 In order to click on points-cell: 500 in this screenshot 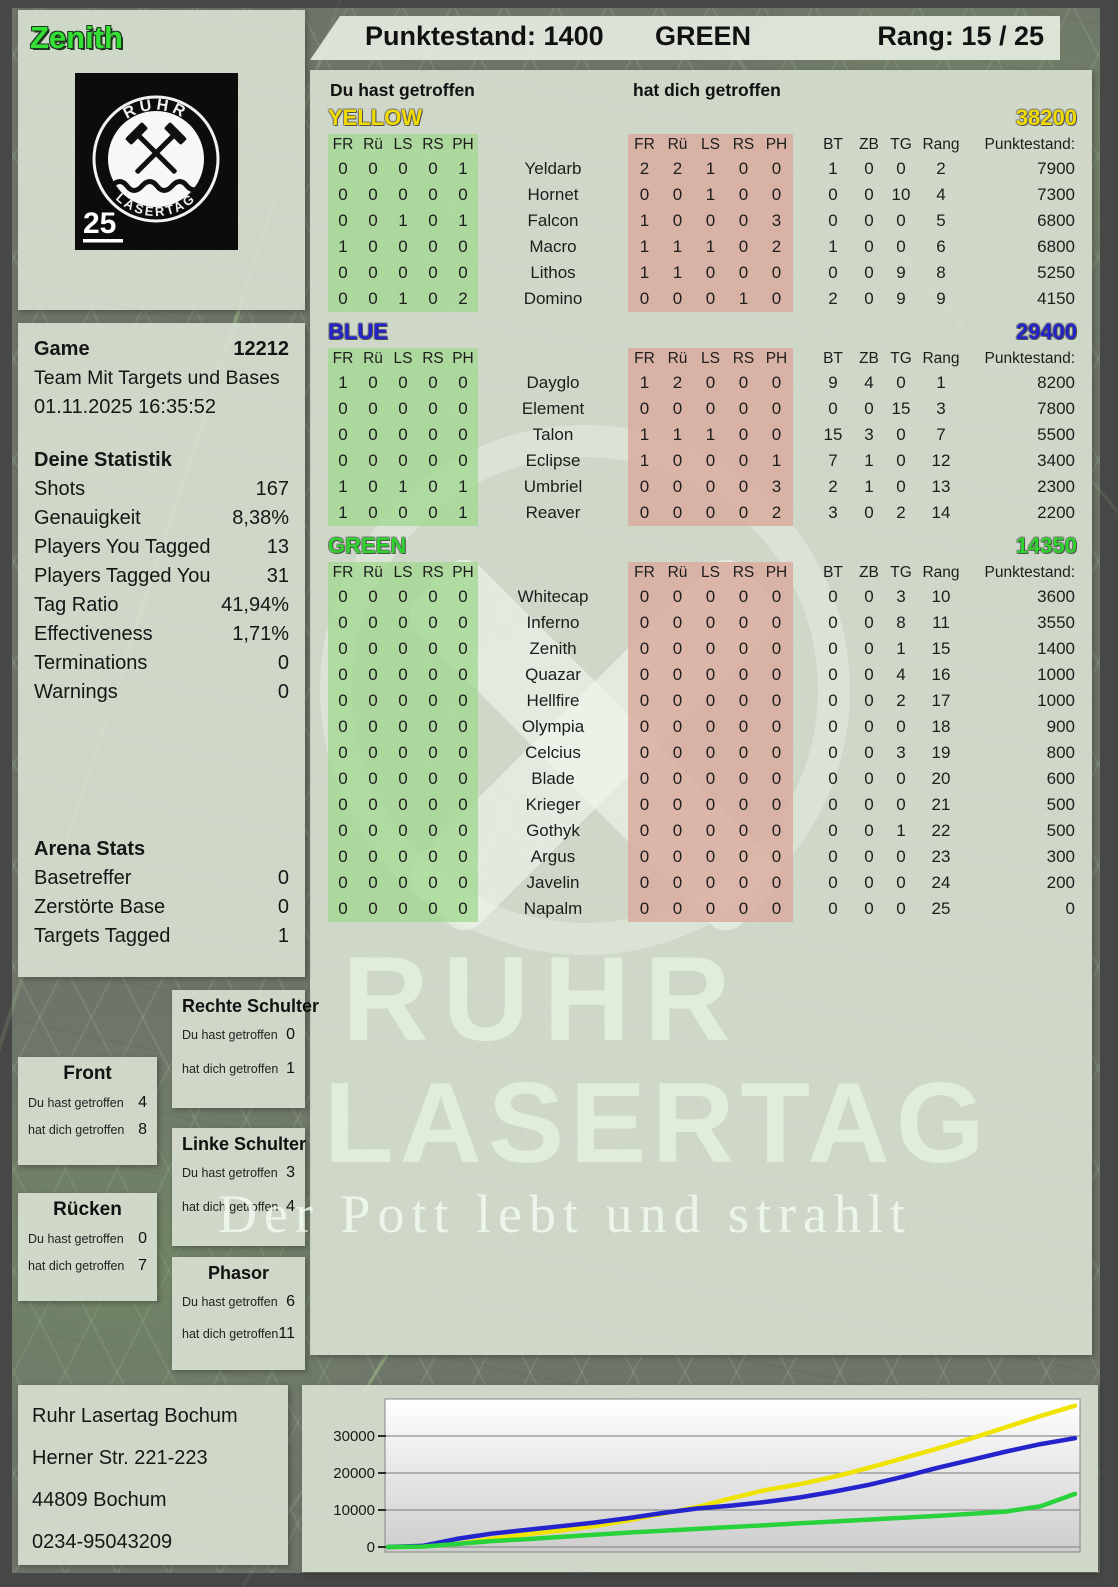, I will do `click(1060, 830)`.